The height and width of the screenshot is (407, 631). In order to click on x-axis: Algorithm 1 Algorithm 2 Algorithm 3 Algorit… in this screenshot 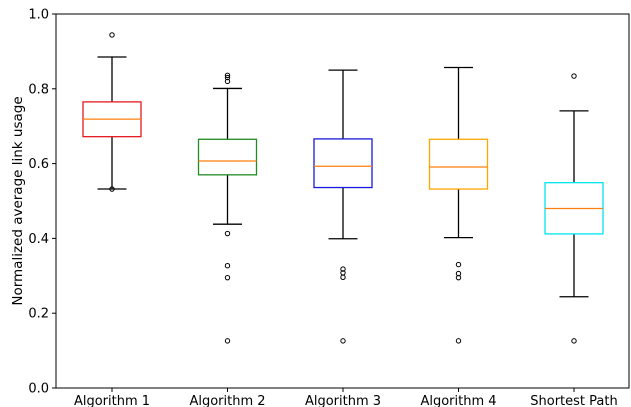, I will do `click(346, 397)`.